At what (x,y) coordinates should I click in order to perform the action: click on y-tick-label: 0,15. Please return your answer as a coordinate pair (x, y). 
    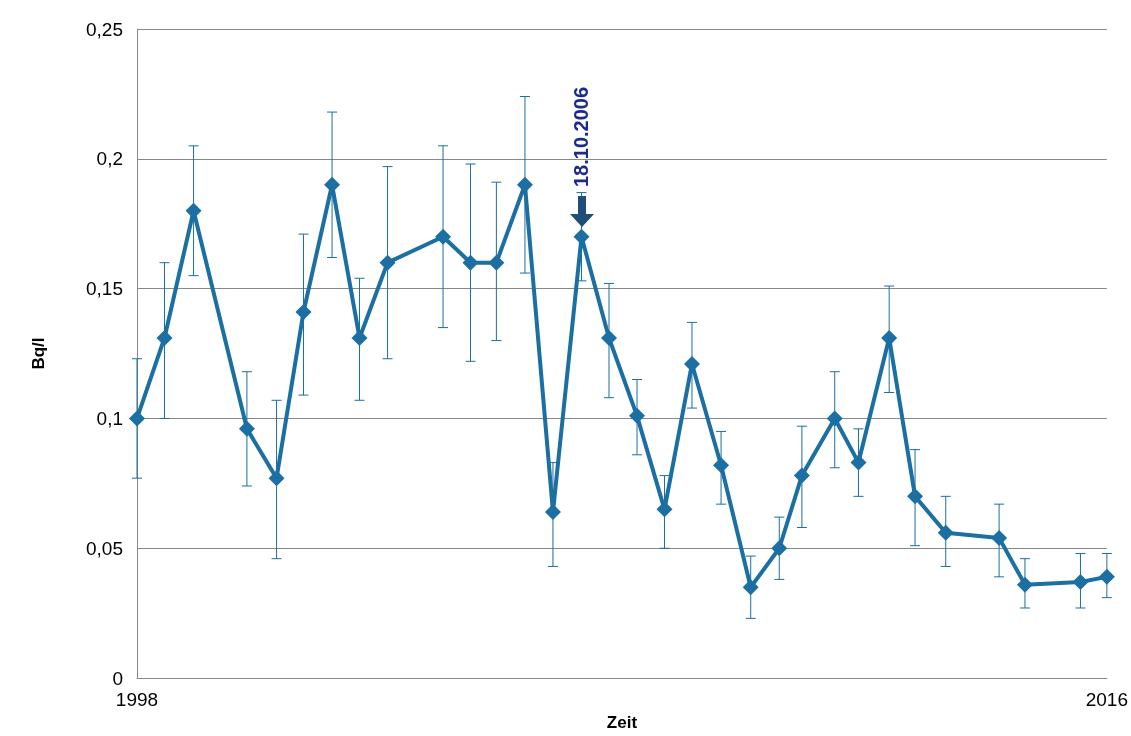
    Looking at the image, I should click on (104, 289).